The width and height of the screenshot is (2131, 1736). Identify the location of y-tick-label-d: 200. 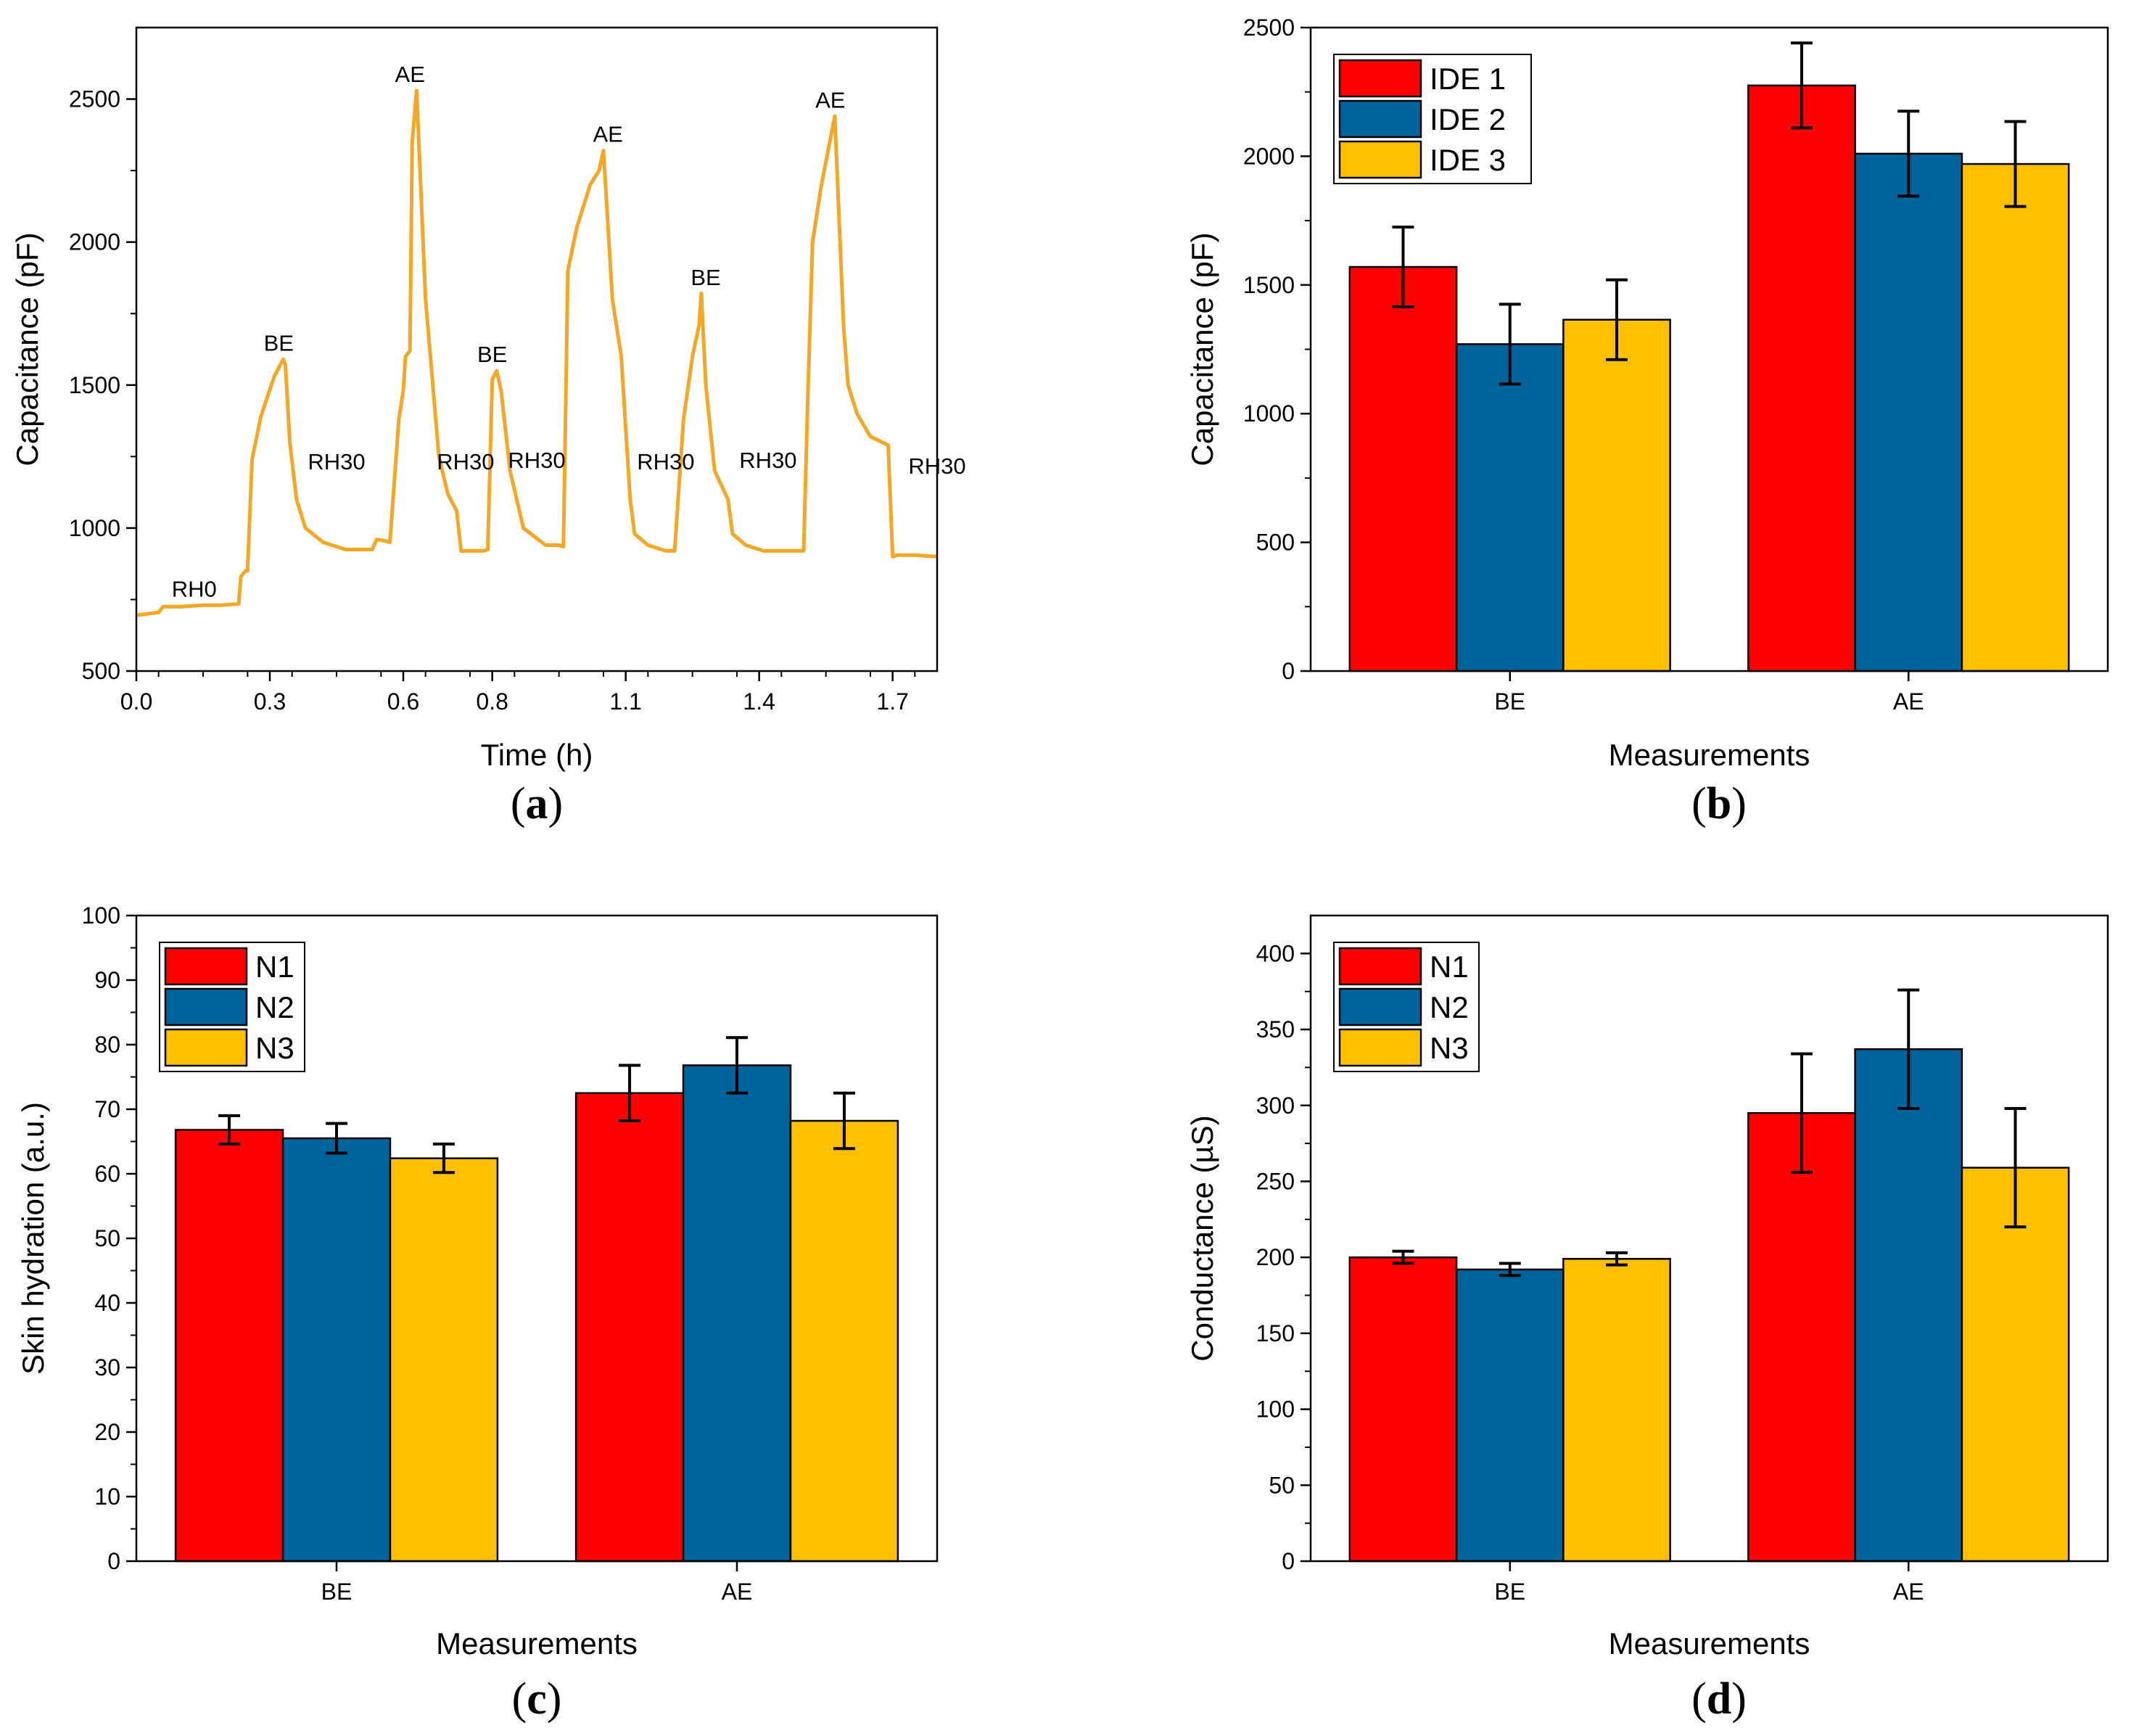
(1276, 1257).